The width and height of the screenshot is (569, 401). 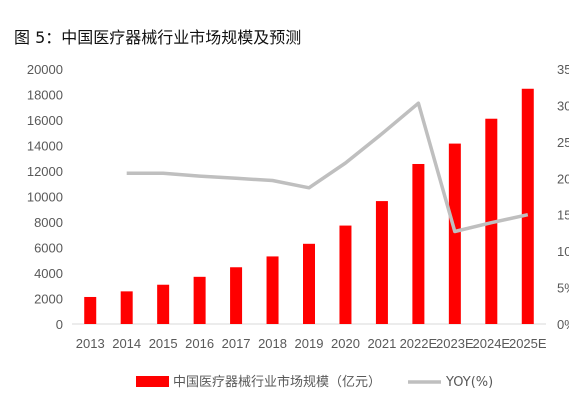 I want to click on x-tick-label: 2016, so click(x=199, y=343).